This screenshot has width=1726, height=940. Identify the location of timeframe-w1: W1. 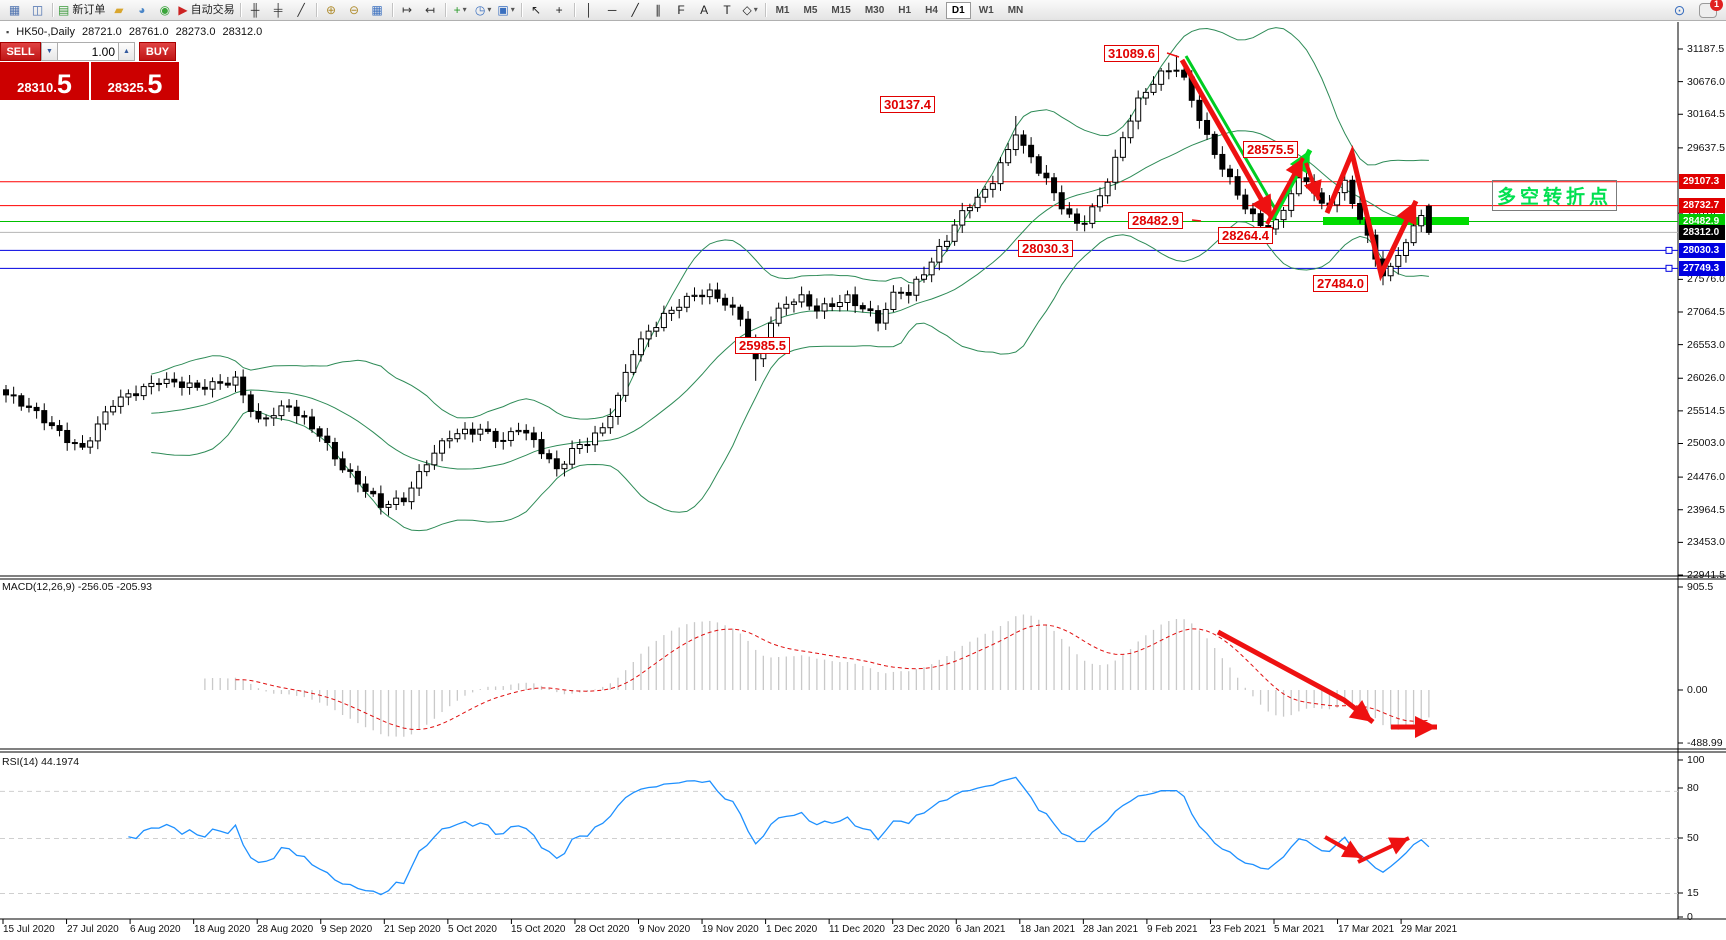
(986, 10).